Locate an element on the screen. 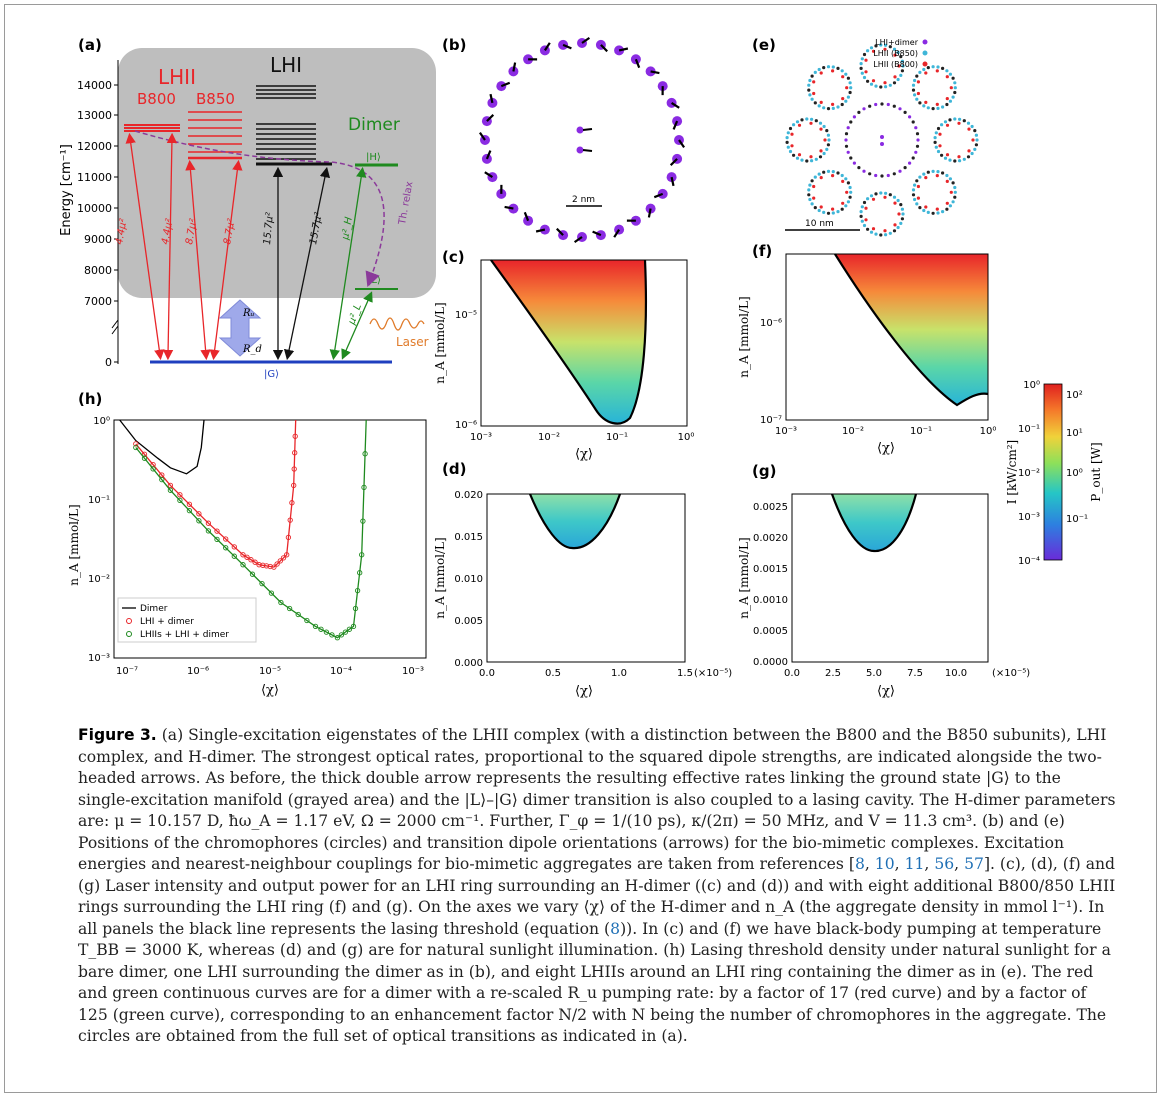  svg-text: 10000 is located at coordinates (94, 208).